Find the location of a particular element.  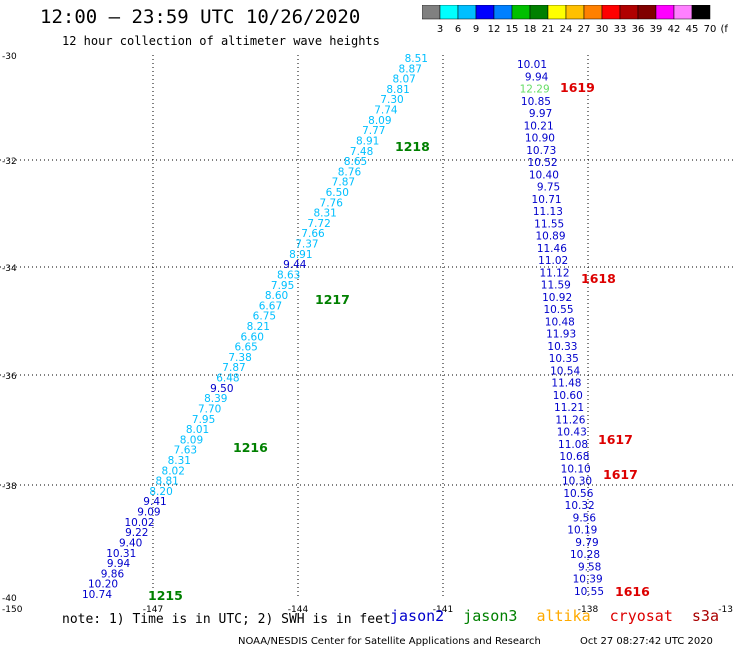

wave-height-value: 7.37 is located at coordinates (306, 245).